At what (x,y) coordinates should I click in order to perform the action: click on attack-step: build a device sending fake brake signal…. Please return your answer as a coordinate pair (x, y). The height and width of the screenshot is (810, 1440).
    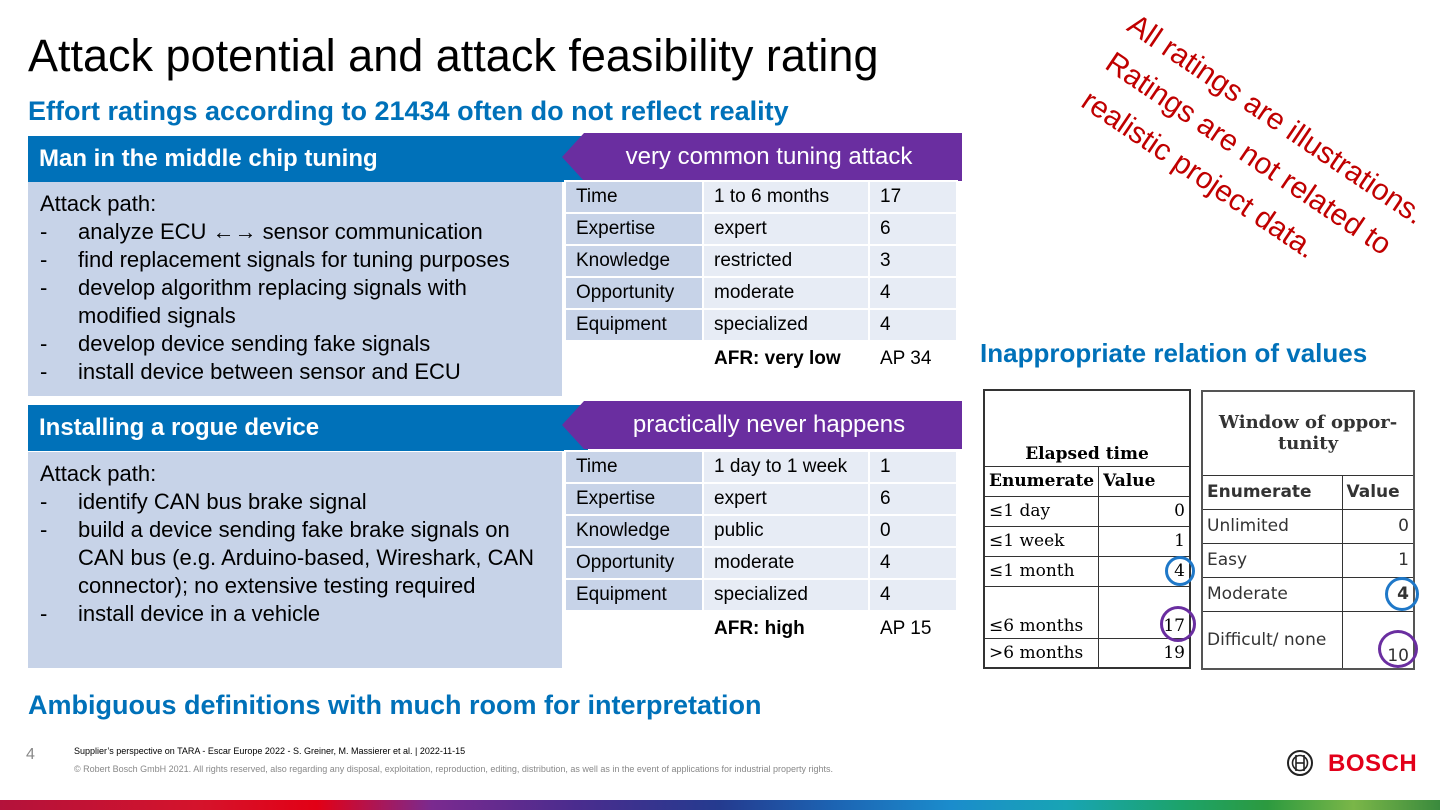
    Looking at the image, I should click on (295, 558).